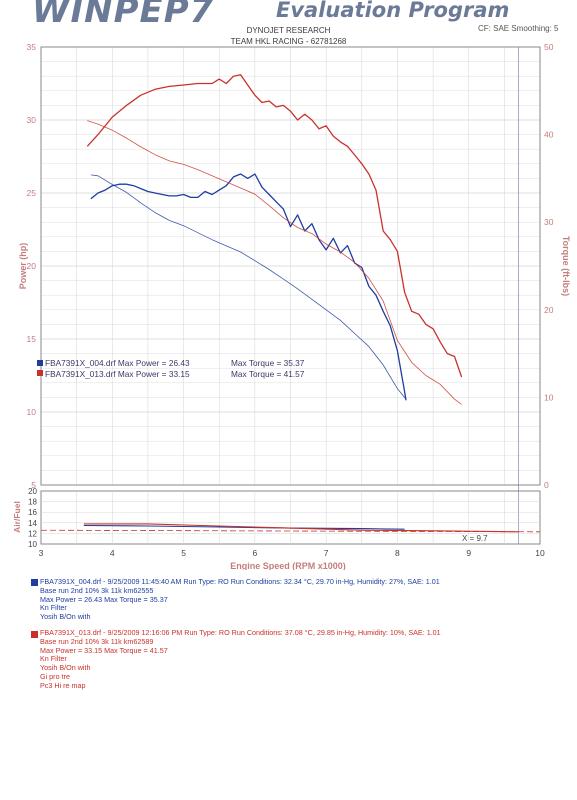 This screenshot has height=800, width=577. I want to click on run1-info-line: Base run 2nd 10% 3k 11k km62555, so click(97, 590).